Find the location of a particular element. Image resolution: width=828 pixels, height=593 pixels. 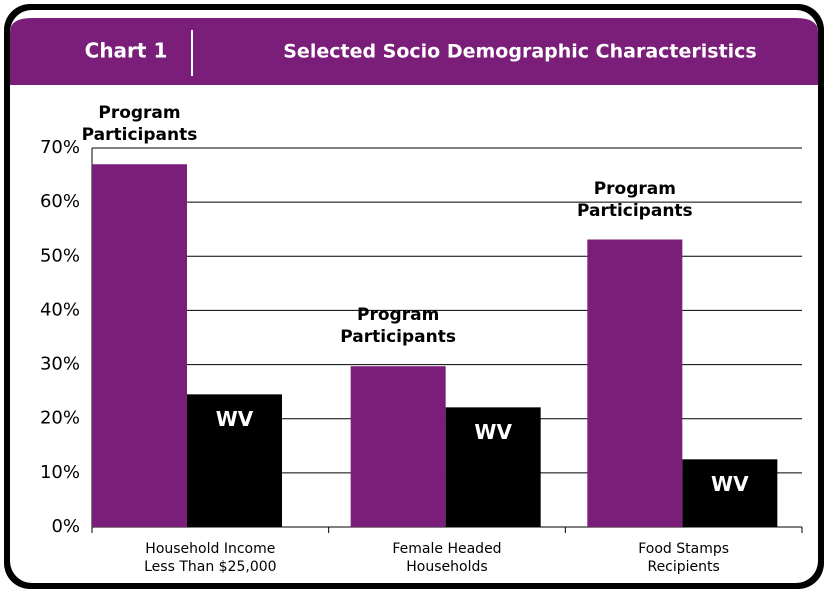

header-band is located at coordinates (414, 51).